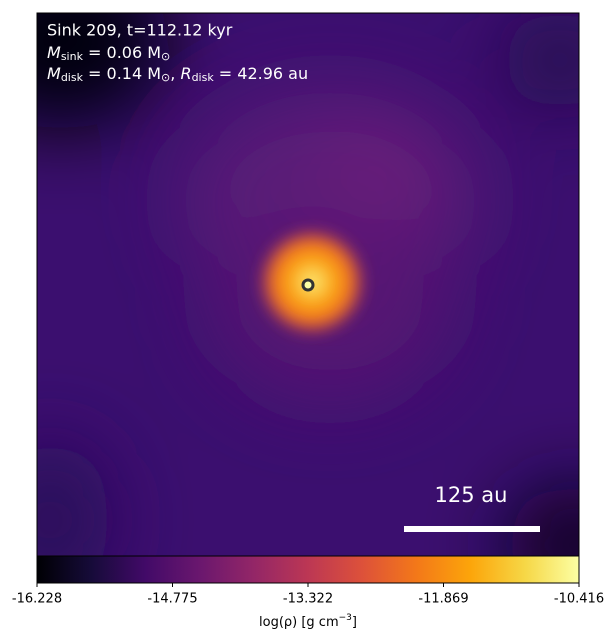  I want to click on value: = 0.14 M, so click(122, 73).